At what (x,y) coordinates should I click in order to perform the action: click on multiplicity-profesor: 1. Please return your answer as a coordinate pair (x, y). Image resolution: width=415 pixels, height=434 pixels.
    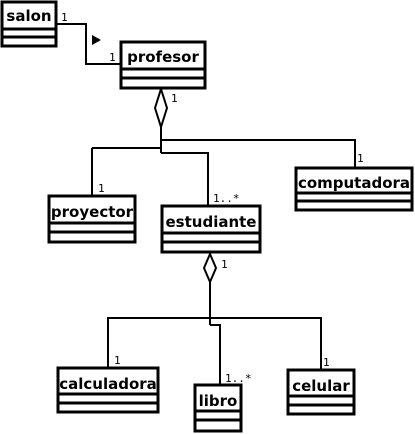
    Looking at the image, I should click on (112, 57).